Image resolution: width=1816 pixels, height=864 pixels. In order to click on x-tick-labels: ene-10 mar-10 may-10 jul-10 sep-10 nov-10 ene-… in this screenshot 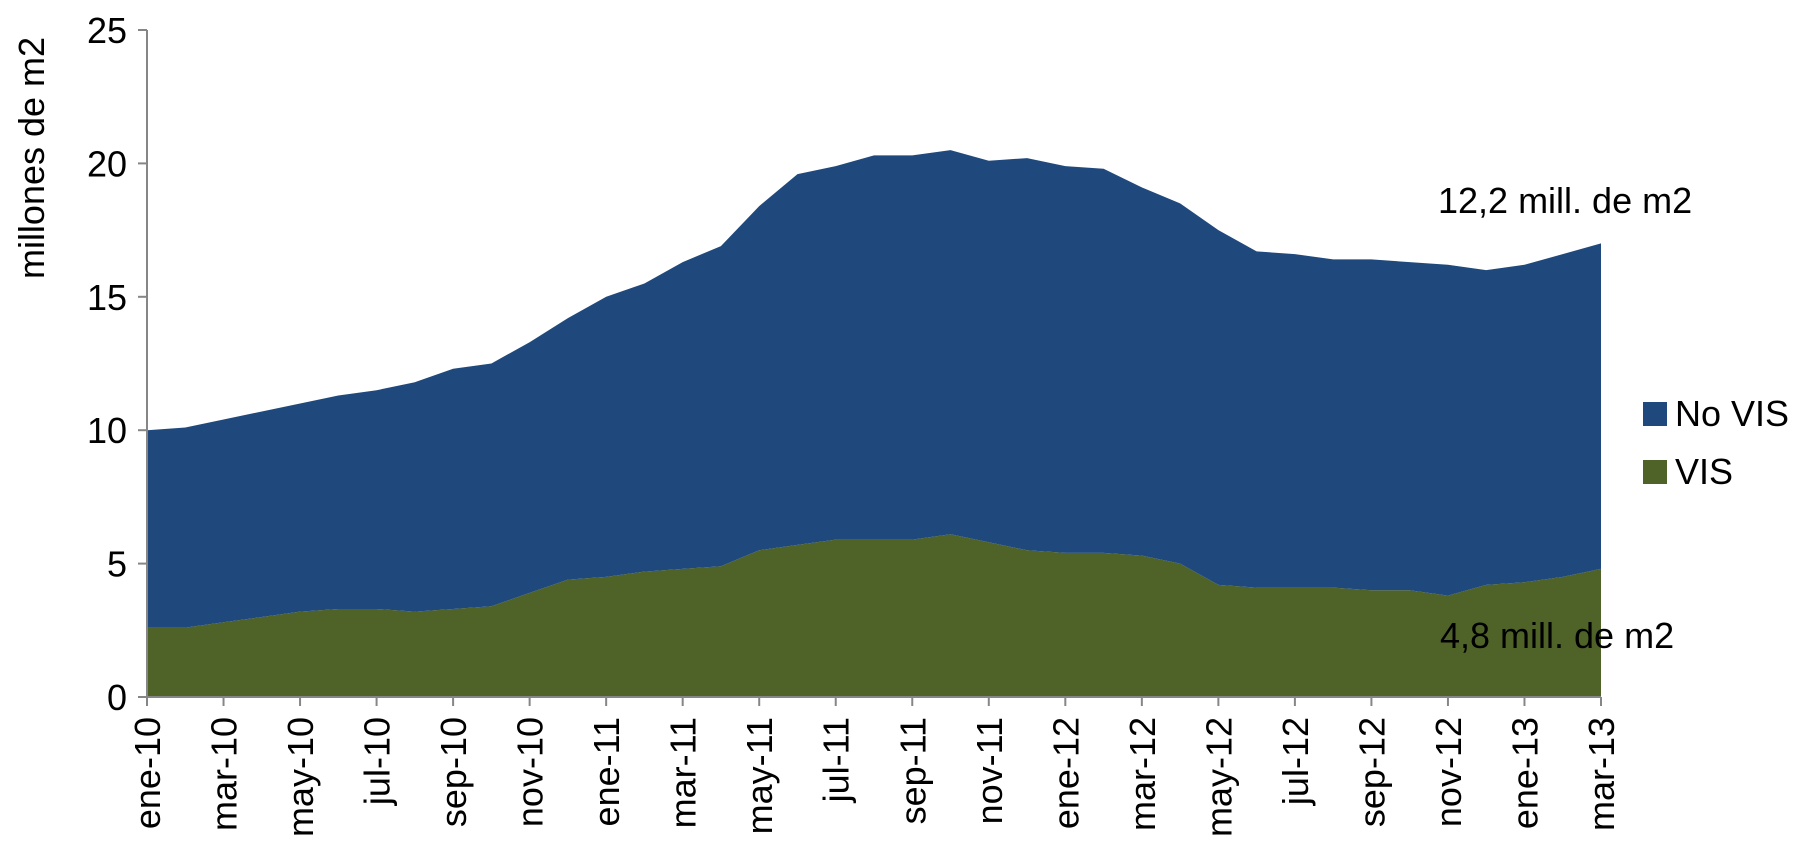, I will do `click(874, 777)`.